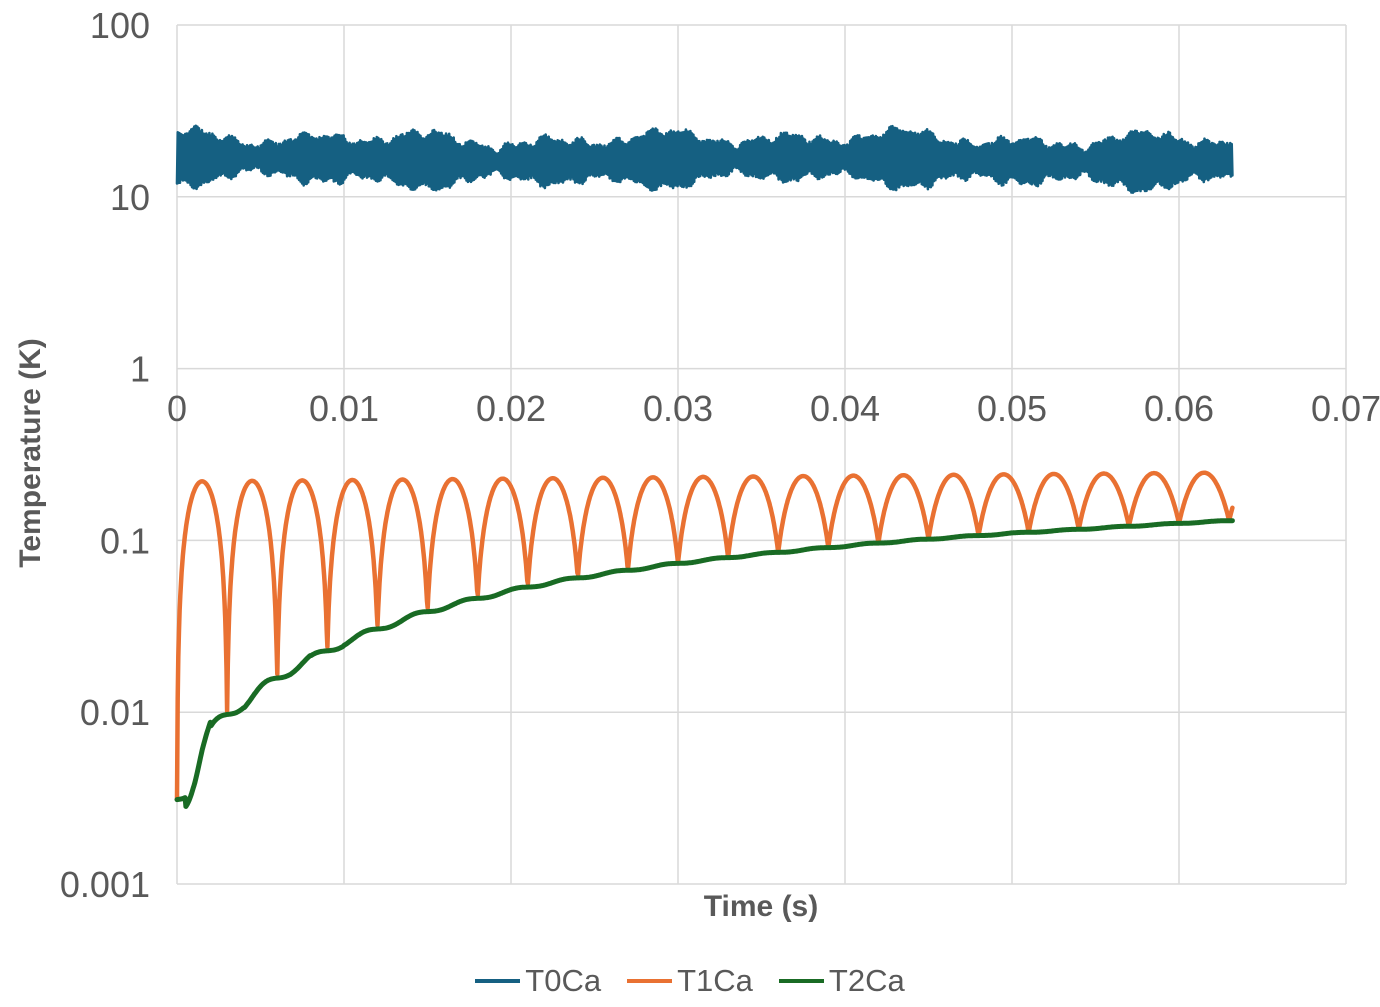  What do you see at coordinates (650, 981) in the screenshot?
I see `legend-swatch-t1ca` at bounding box center [650, 981].